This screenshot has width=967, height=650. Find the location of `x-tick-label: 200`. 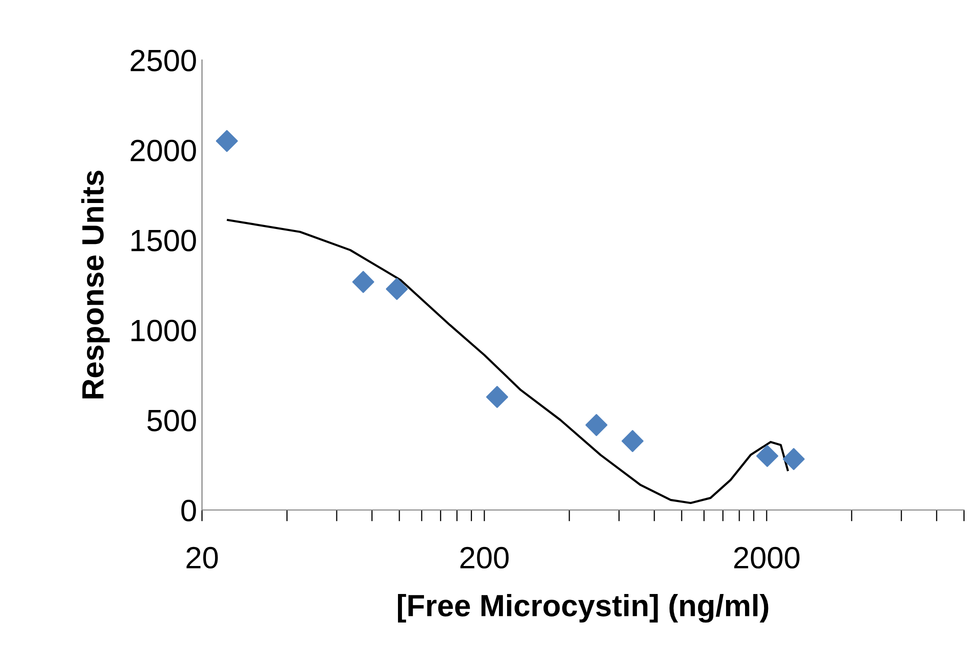

x-tick-label: 200 is located at coordinates (484, 557).